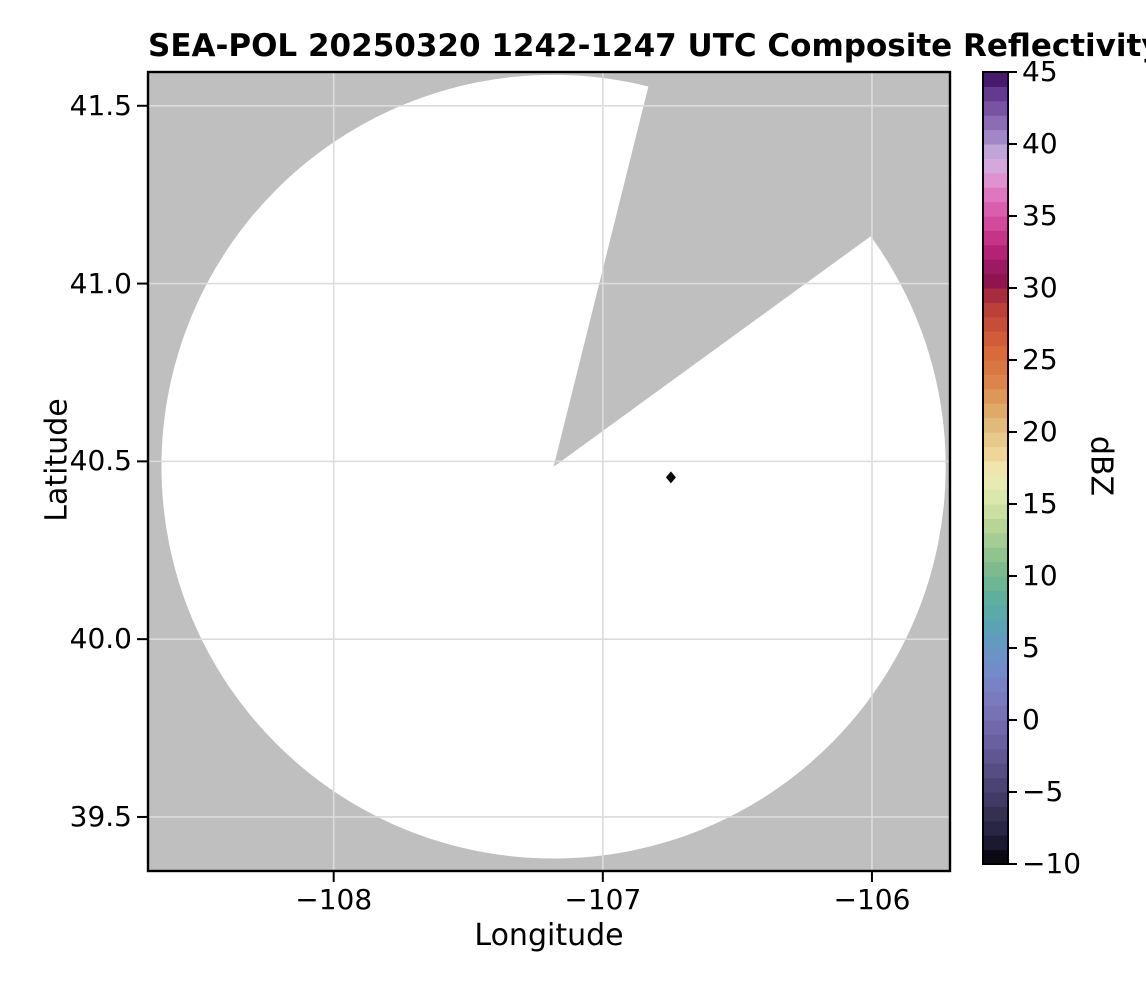 The image size is (1146, 990). I want to click on y-tick-label: 40.5, so click(100, 461).